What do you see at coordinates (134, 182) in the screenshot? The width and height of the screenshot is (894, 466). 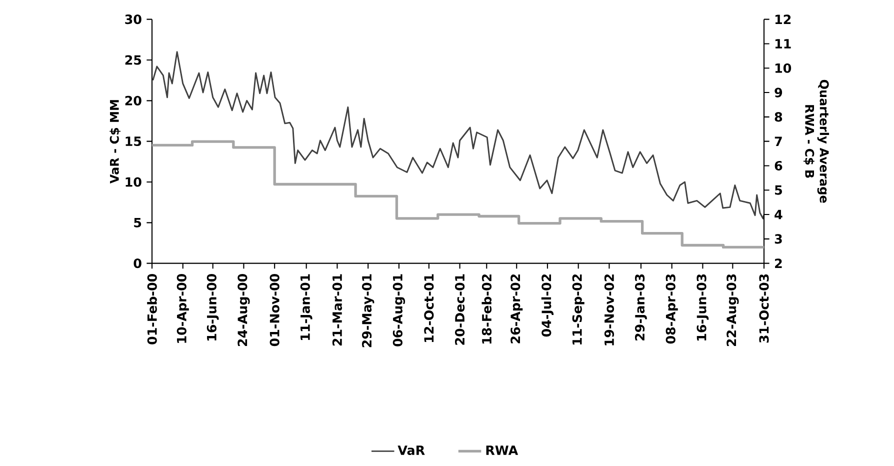 I see `y-tick-label: 10` at bounding box center [134, 182].